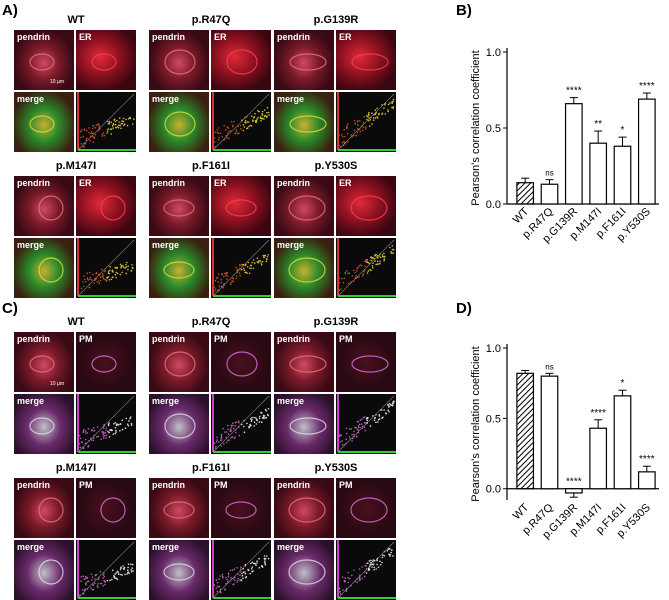  I want to click on group-title: p.G139R, so click(336, 20).